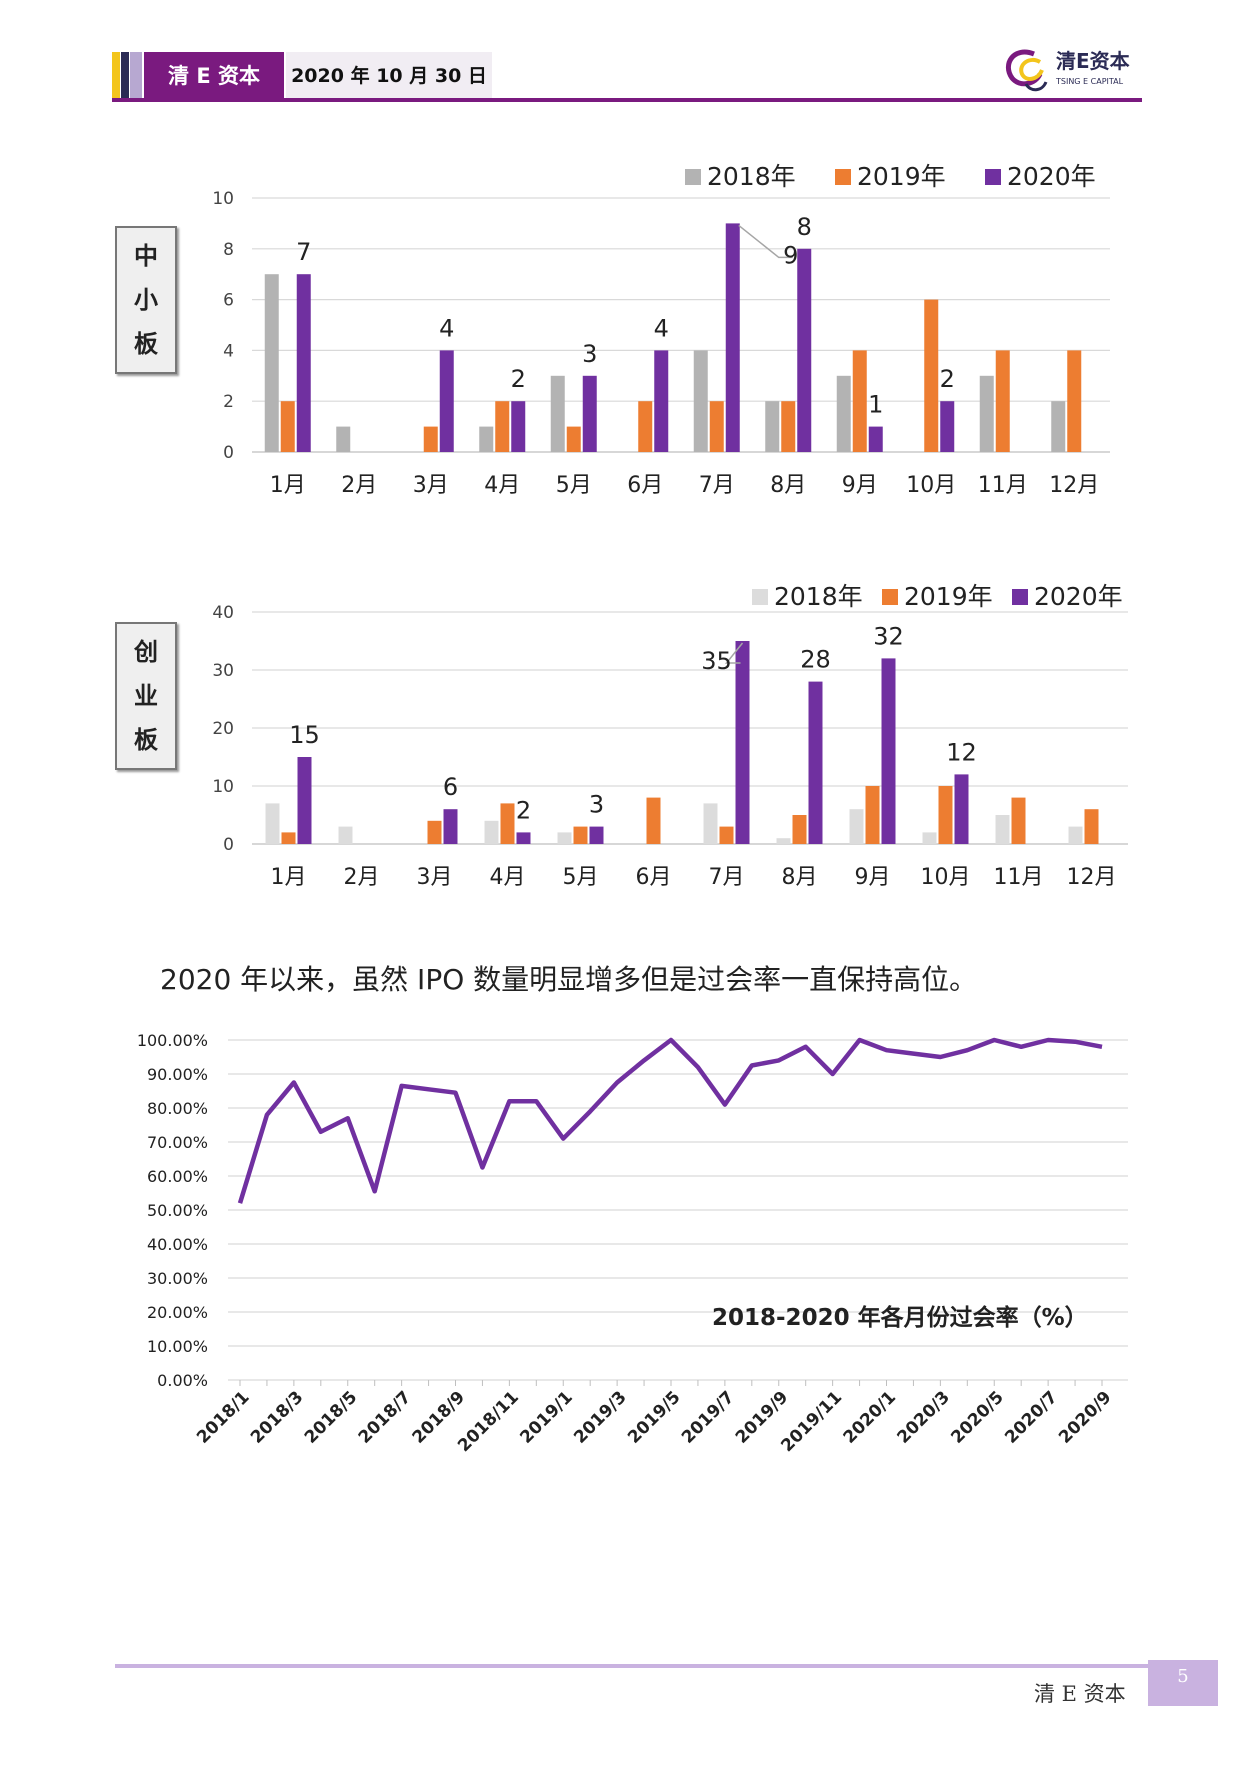 The height and width of the screenshot is (1778, 1257). I want to click on x-tick-label: 9月, so click(860, 485).